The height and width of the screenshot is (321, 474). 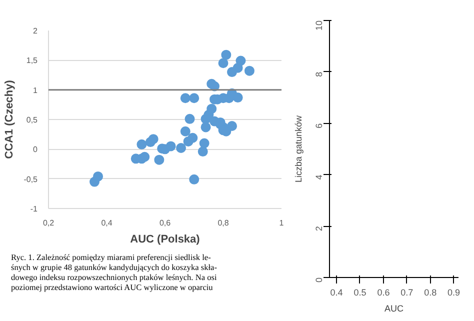 I want to click on y-tick-label: 1, so click(x=35, y=90).